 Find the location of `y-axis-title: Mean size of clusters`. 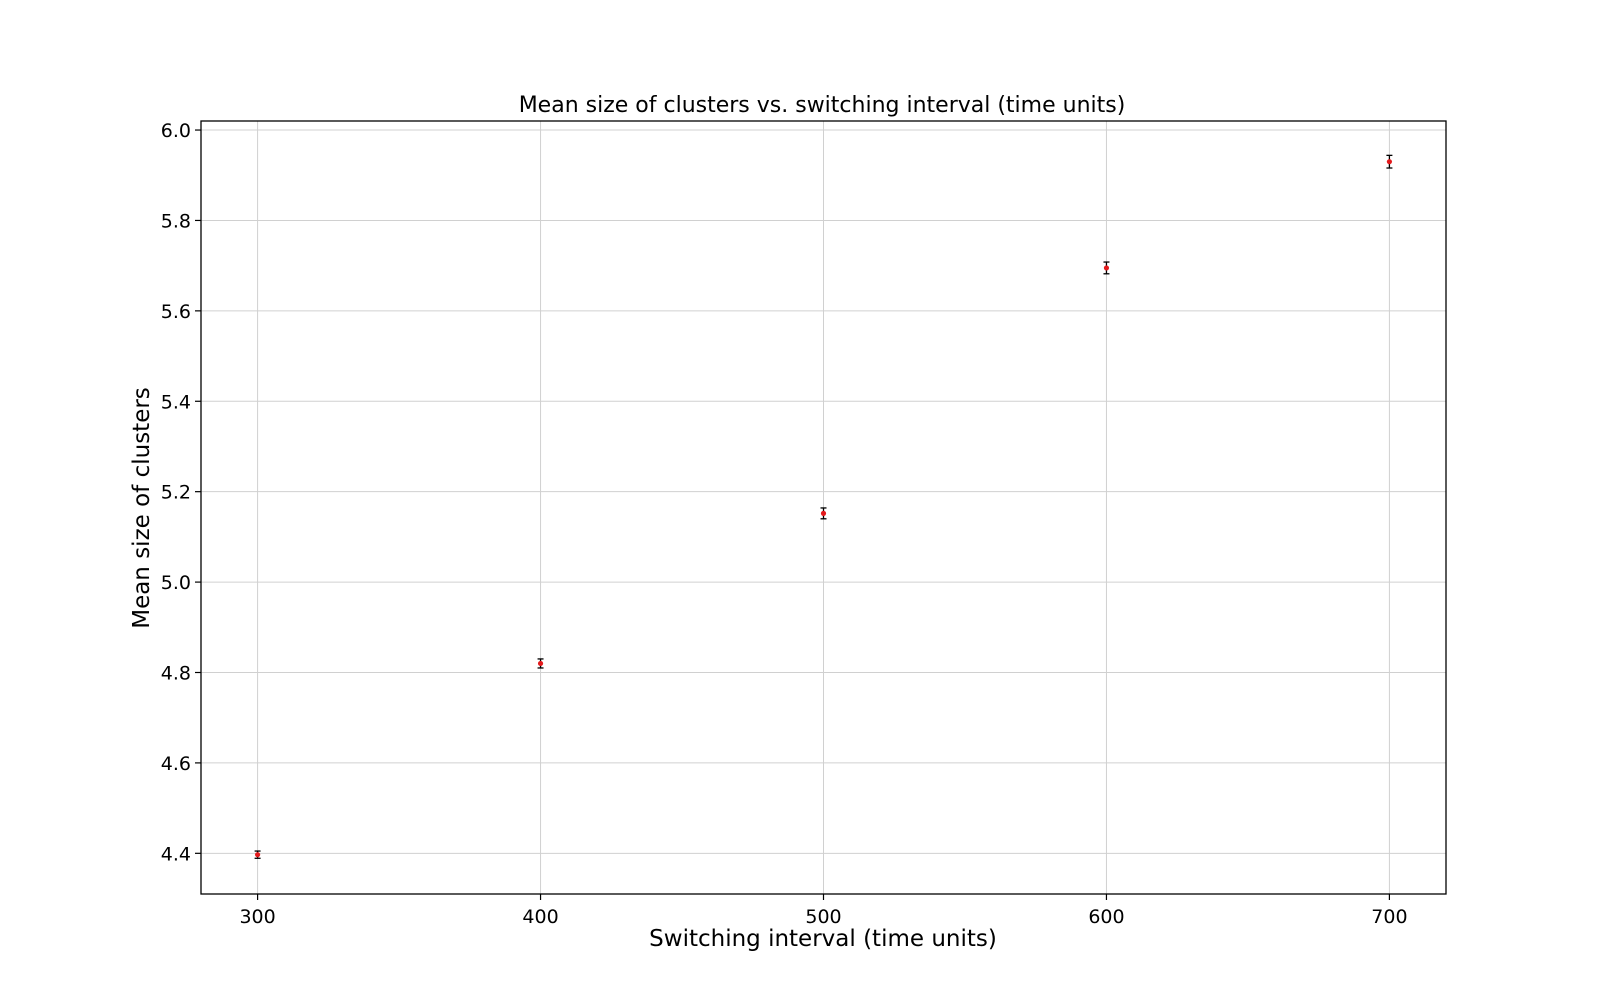

y-axis-title: Mean size of clusters is located at coordinates (142, 508).